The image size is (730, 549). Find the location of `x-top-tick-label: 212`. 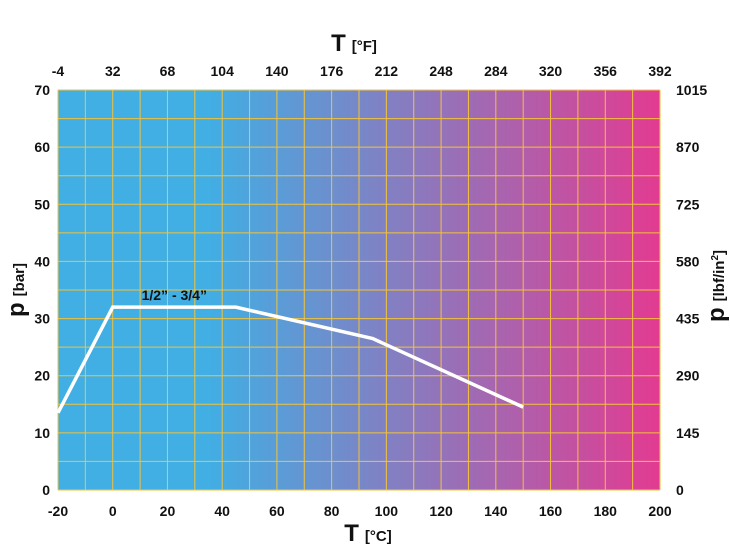

x-top-tick-label: 212 is located at coordinates (387, 71).